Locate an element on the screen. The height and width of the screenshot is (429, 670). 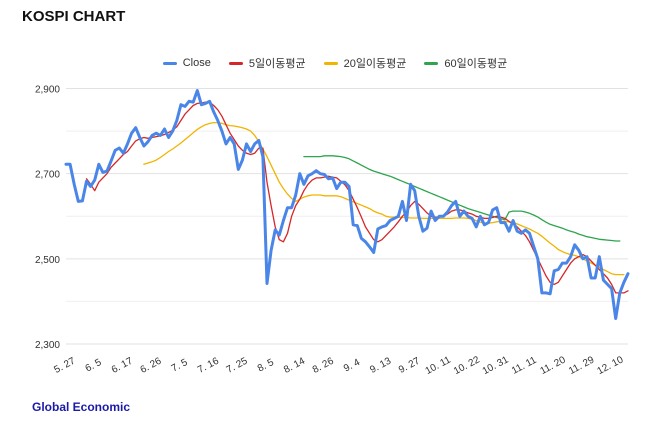
chart-title: KOSPI CHART is located at coordinates (74, 16).